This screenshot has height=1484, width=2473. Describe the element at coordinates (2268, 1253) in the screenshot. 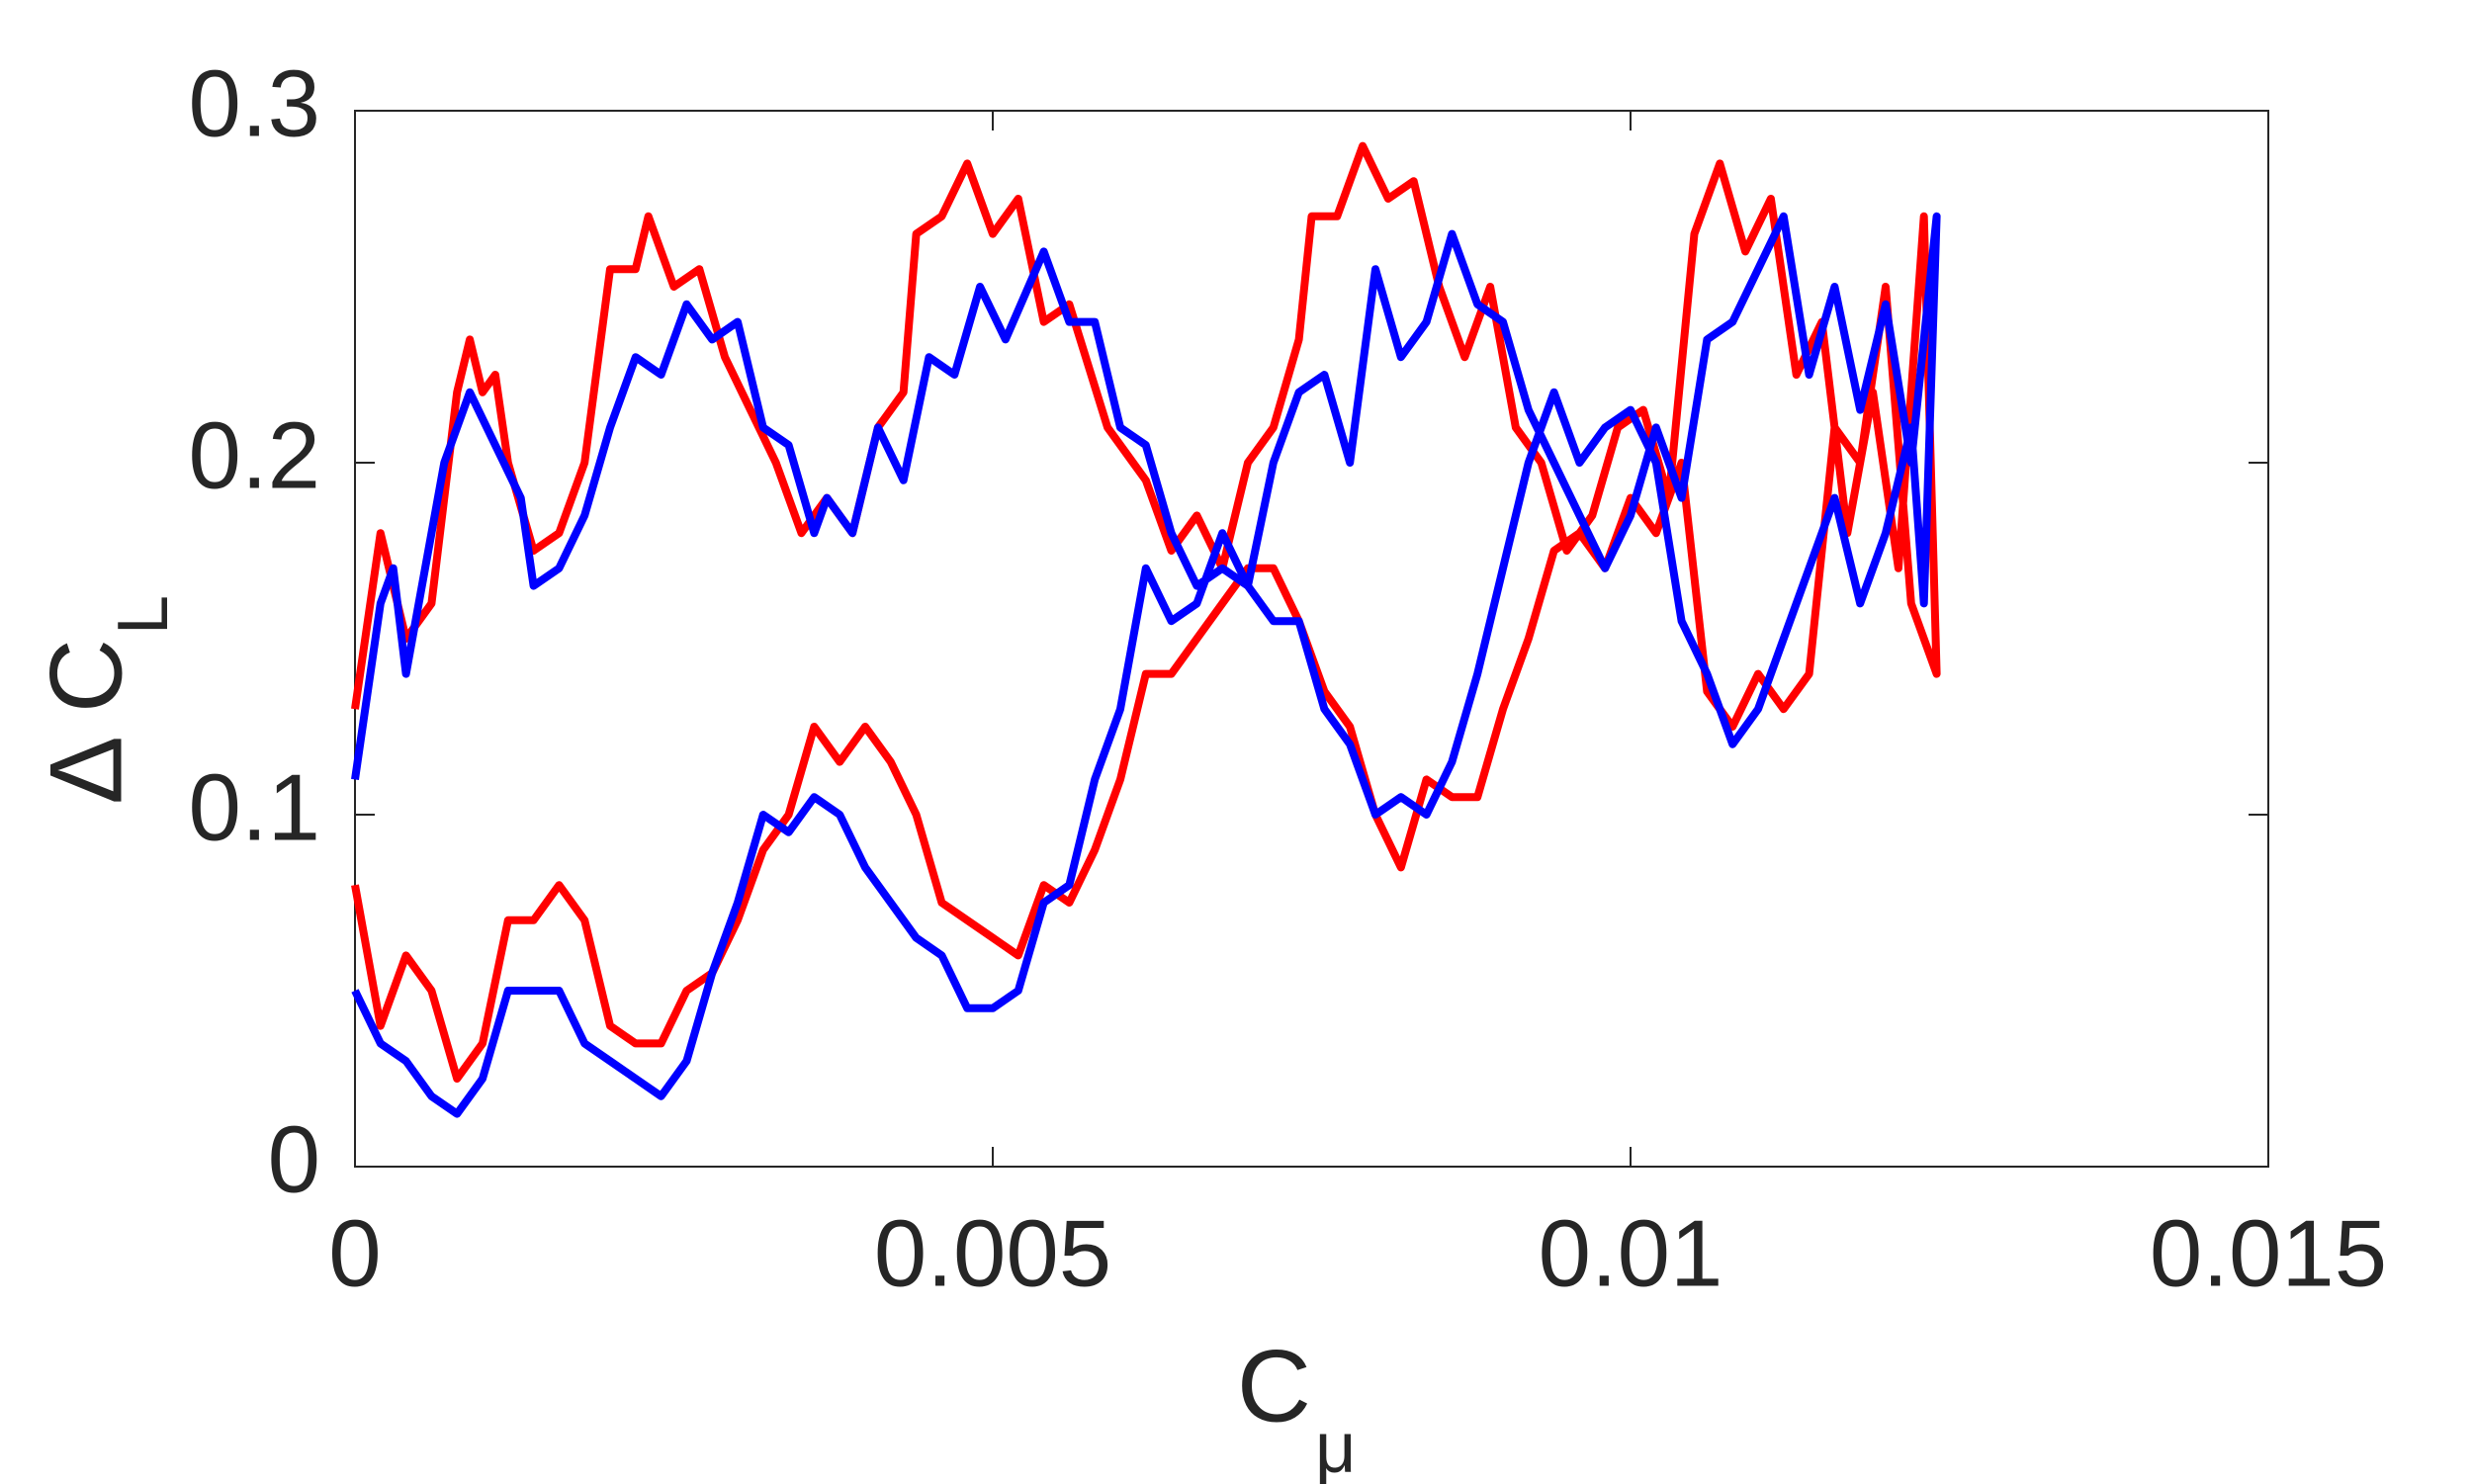

I see `x-tick-label: 0.015` at that location.